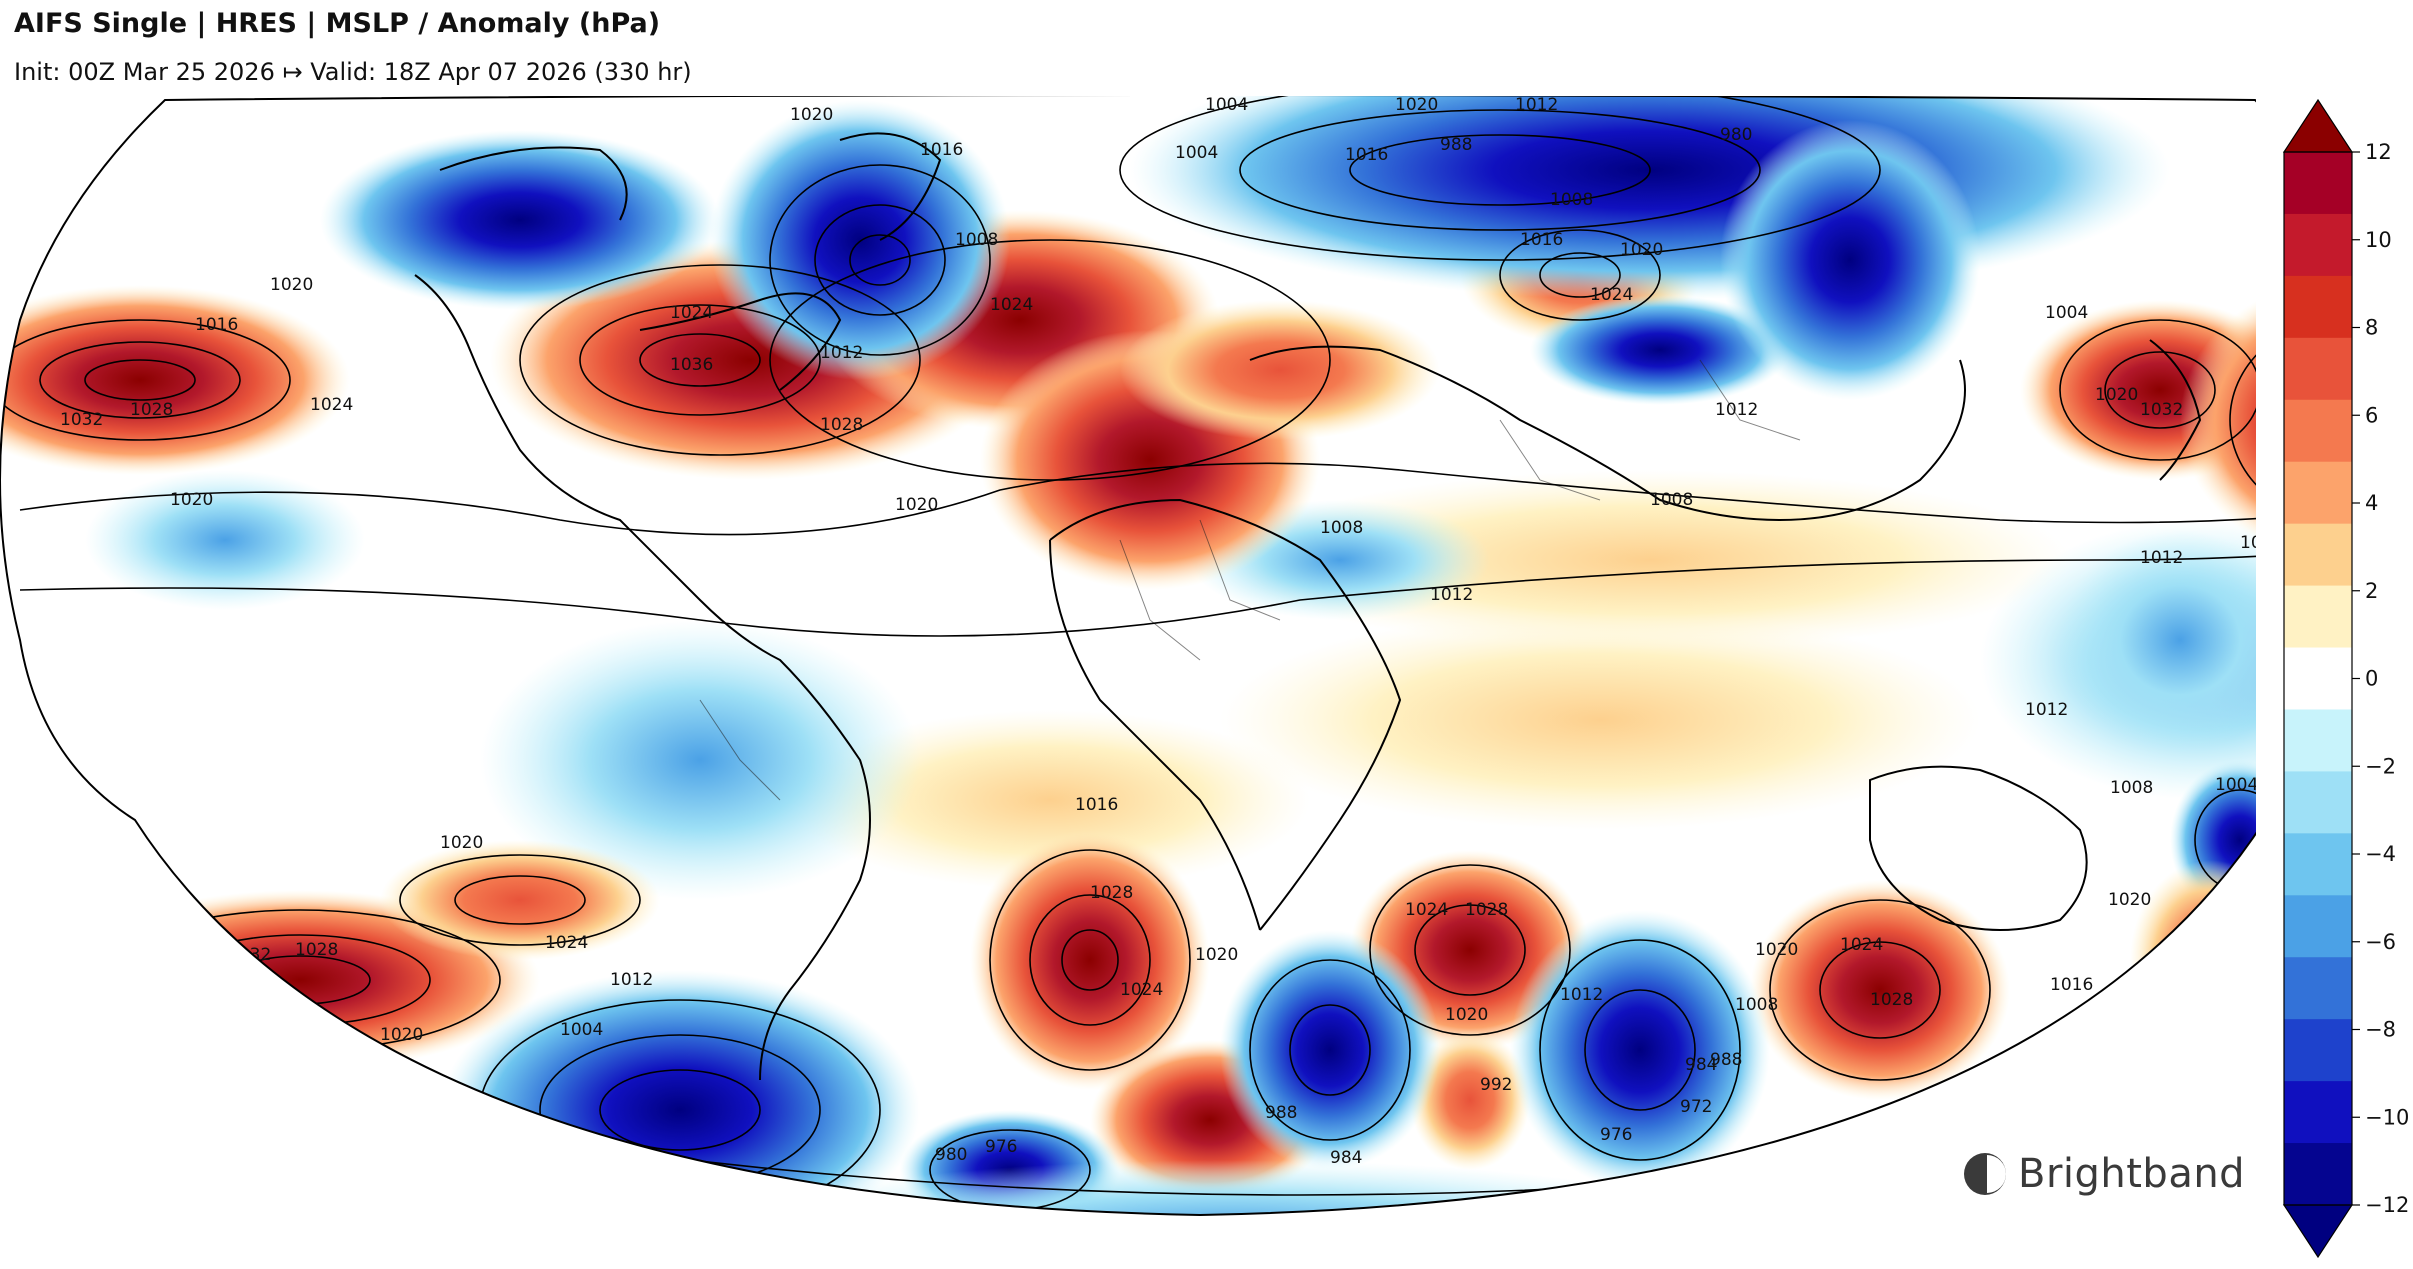 This screenshot has width=2413, height=1269. I want to click on brightband-logo: Brightband, so click(2103, 1174).